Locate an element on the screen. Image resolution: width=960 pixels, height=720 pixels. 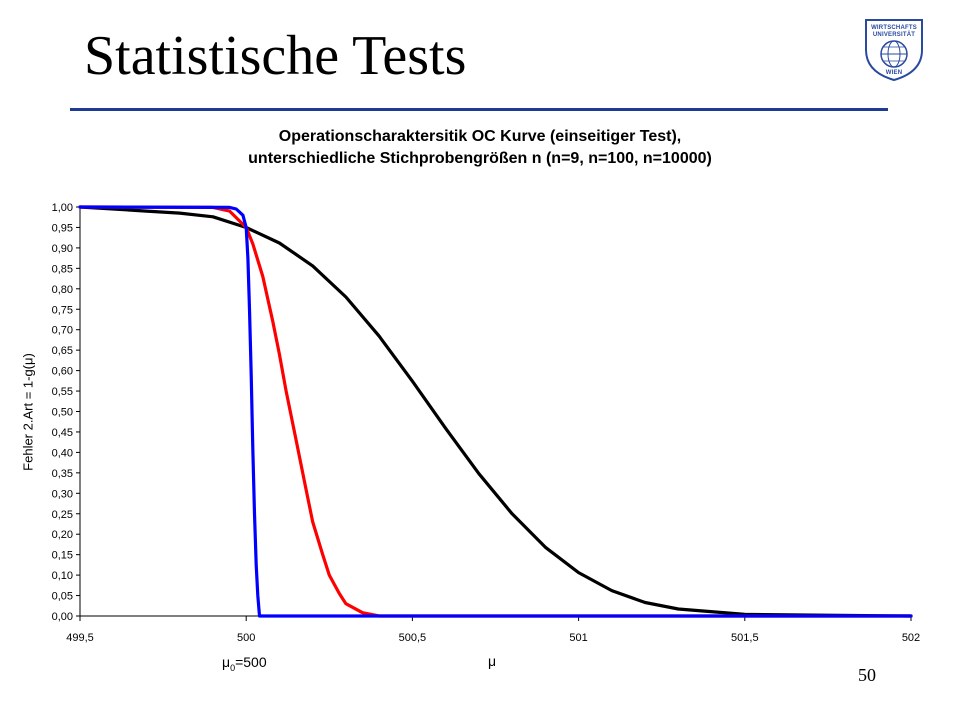
mu0-symbol: μ is located at coordinates (226, 662).